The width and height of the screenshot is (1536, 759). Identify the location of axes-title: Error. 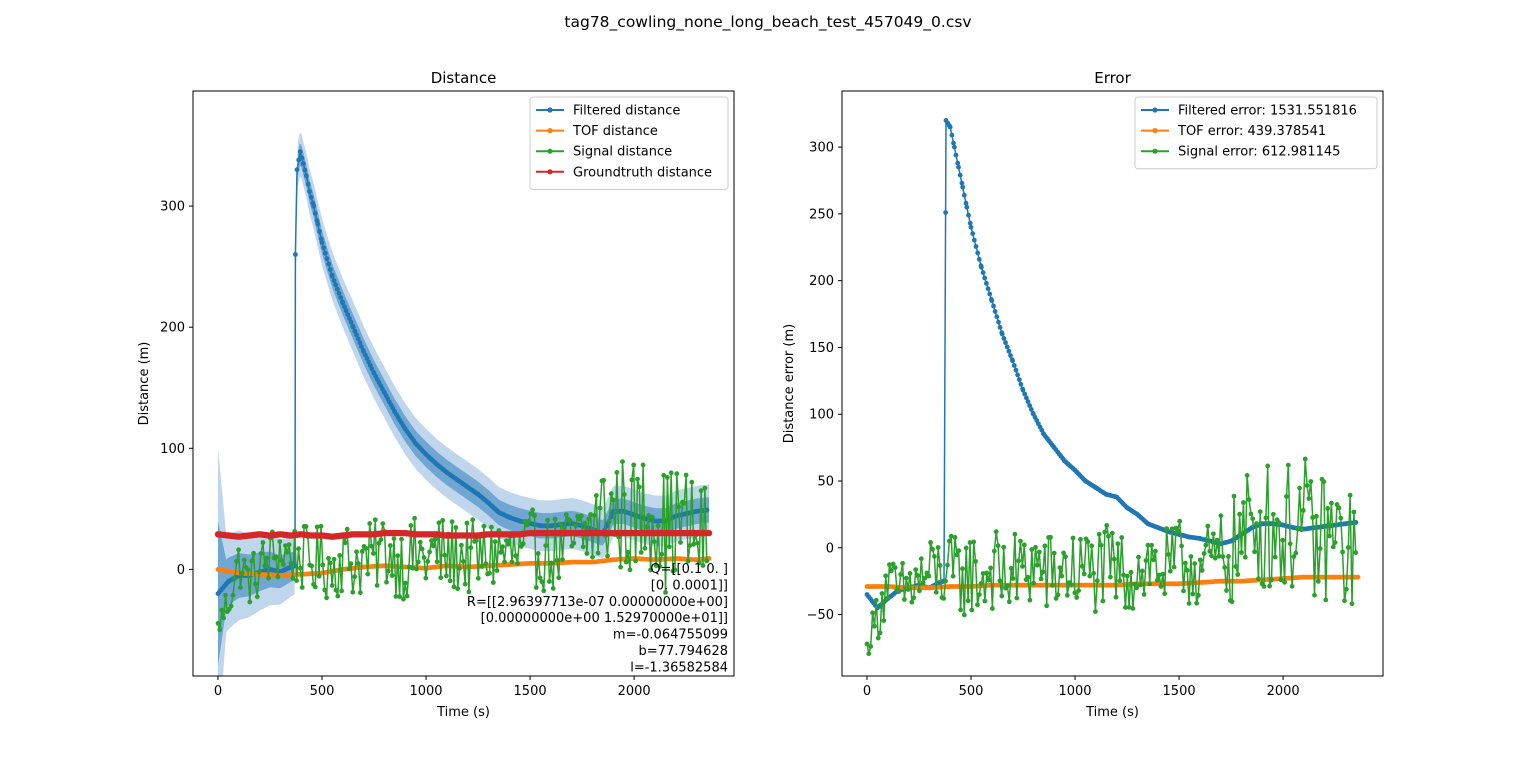
(1112, 78).